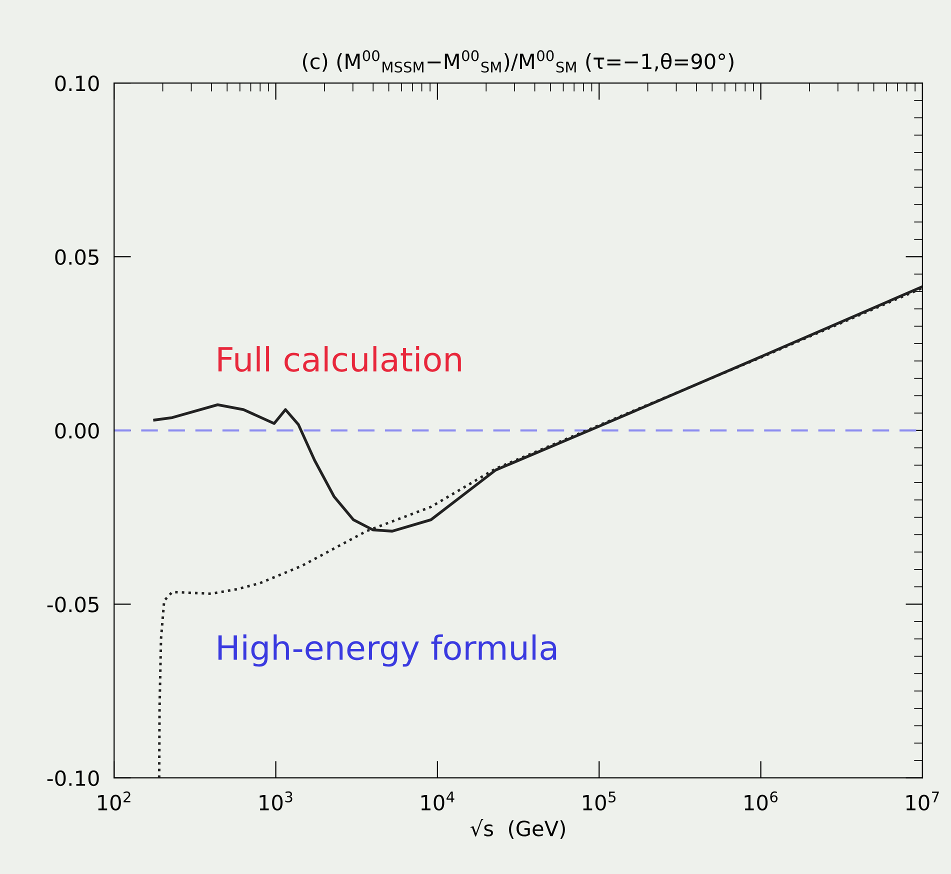 Image resolution: width=951 pixels, height=874 pixels. What do you see at coordinates (276, 800) in the screenshot?
I see `x-tick-label: 10$^{3}$` at bounding box center [276, 800].